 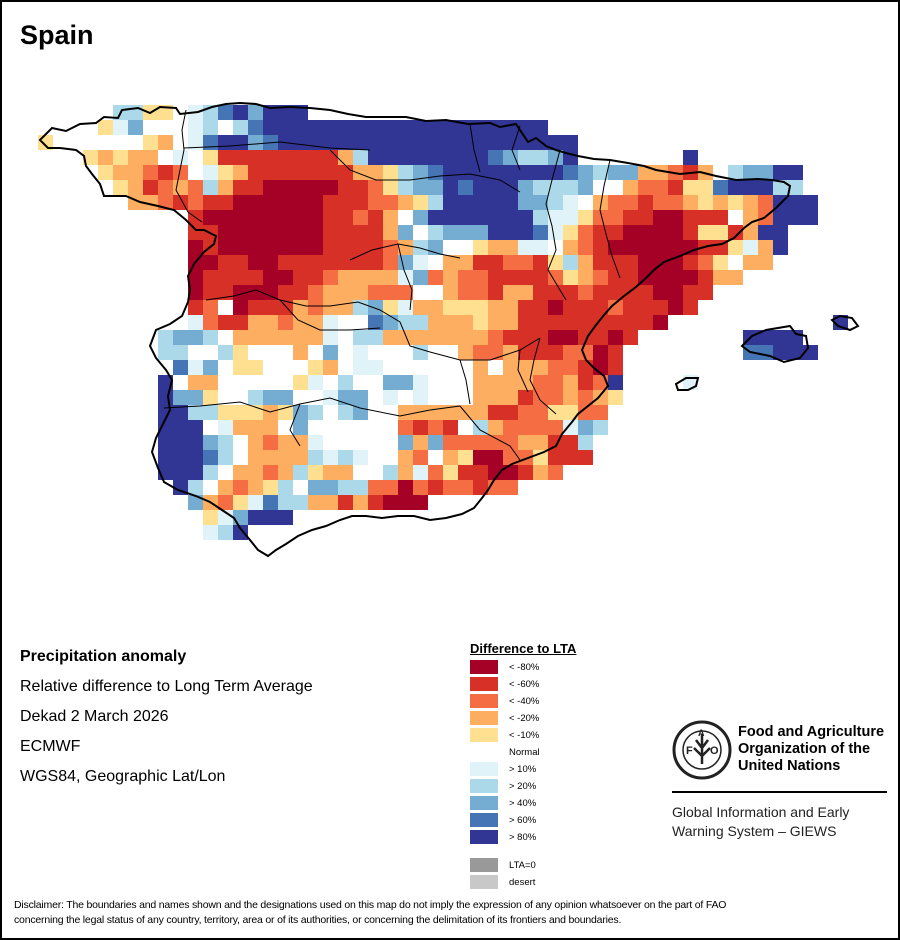 What do you see at coordinates (570, 786) in the screenshot?
I see `legend-item: > 20%` at bounding box center [570, 786].